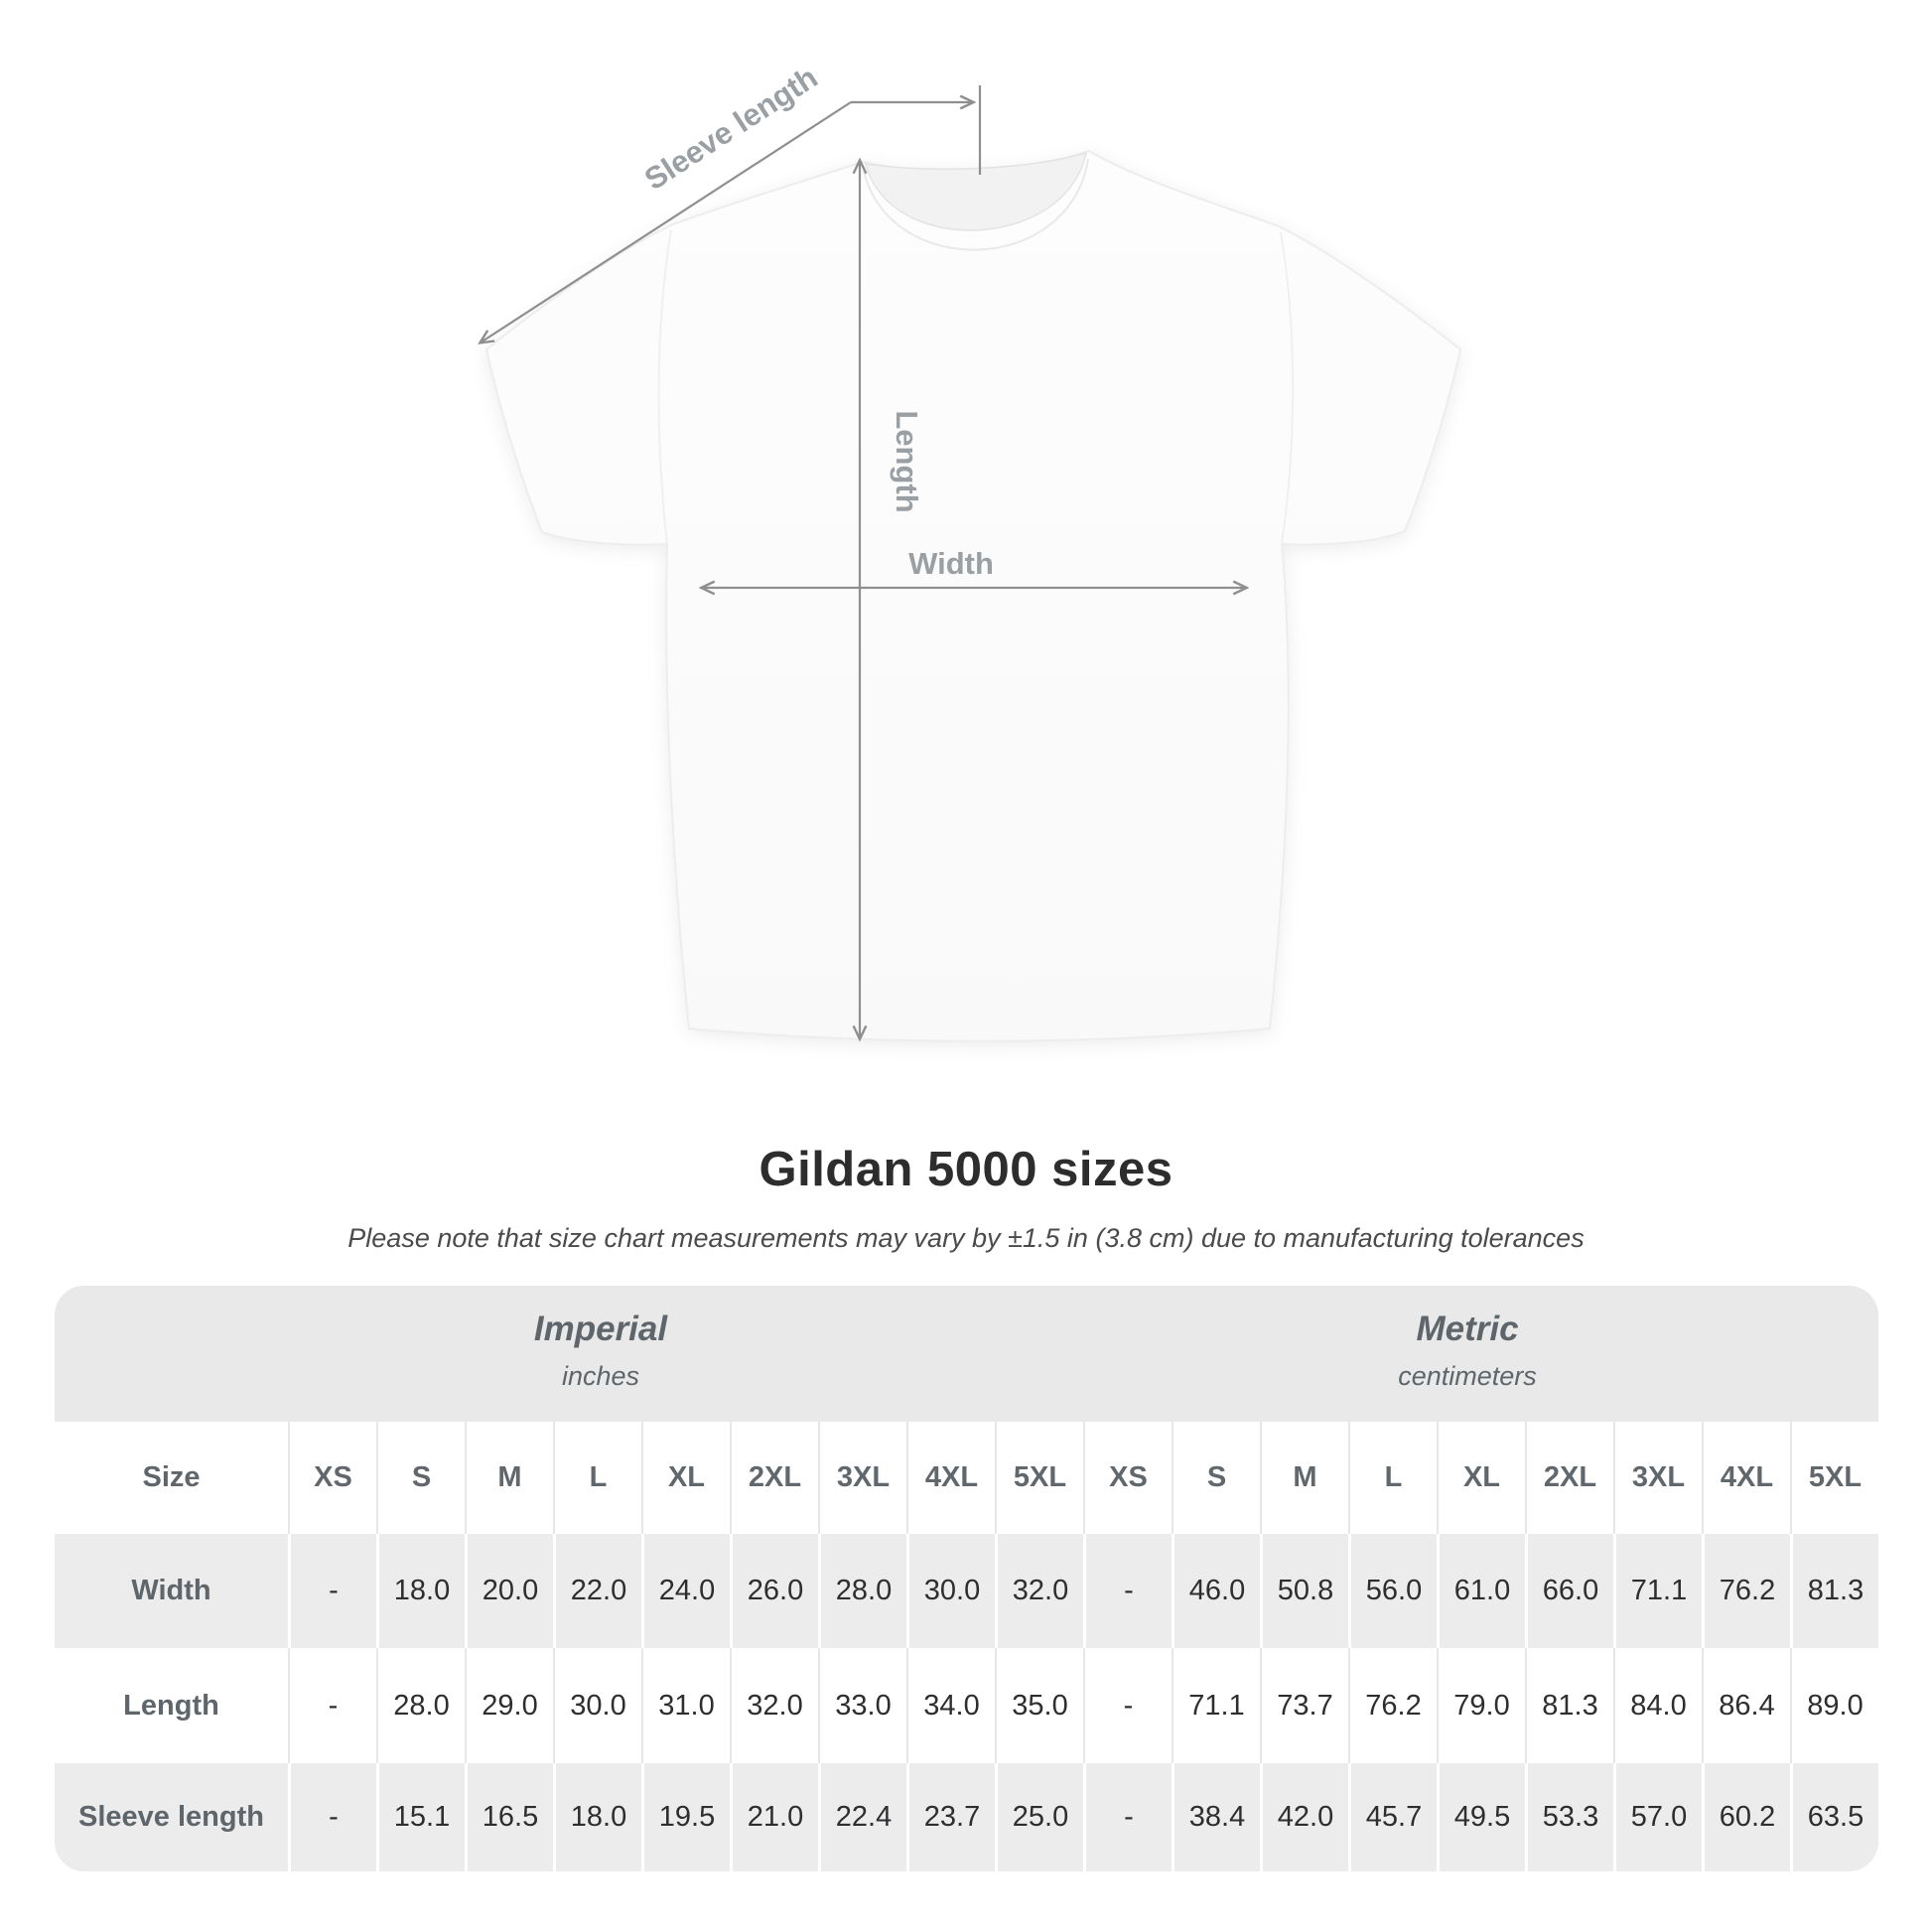  I want to click on imperial-unit-label: inches, so click(601, 1376).